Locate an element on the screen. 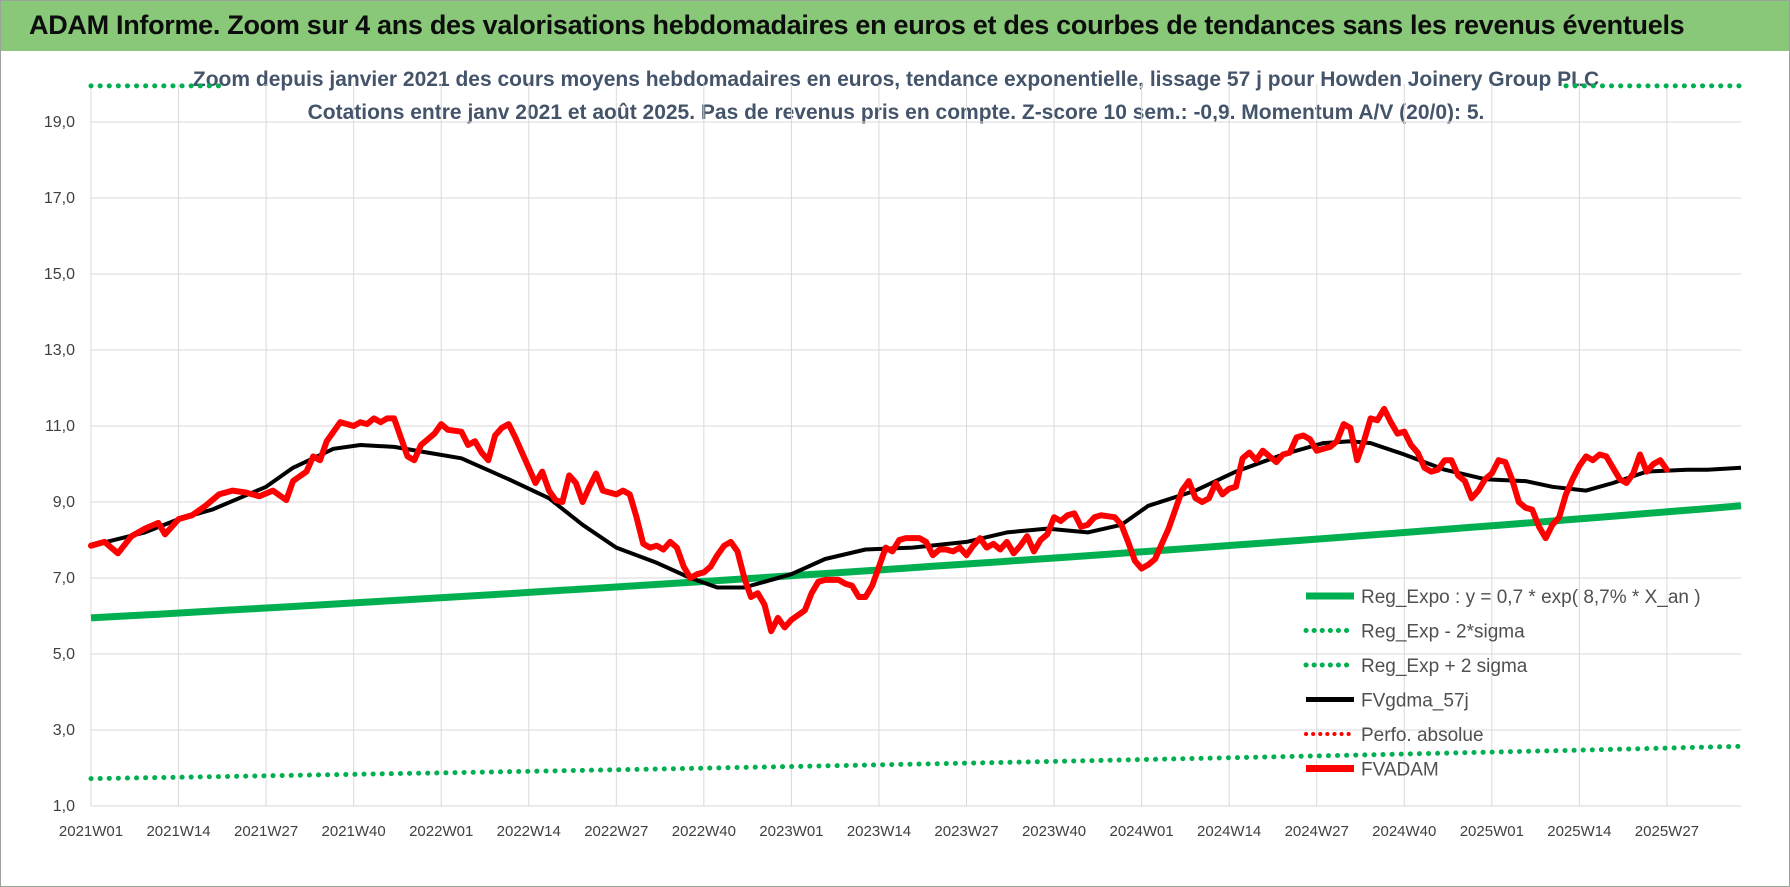 Image resolution: width=1790 pixels, height=887 pixels. x-tick-label: 2024W40 is located at coordinates (1404, 831).